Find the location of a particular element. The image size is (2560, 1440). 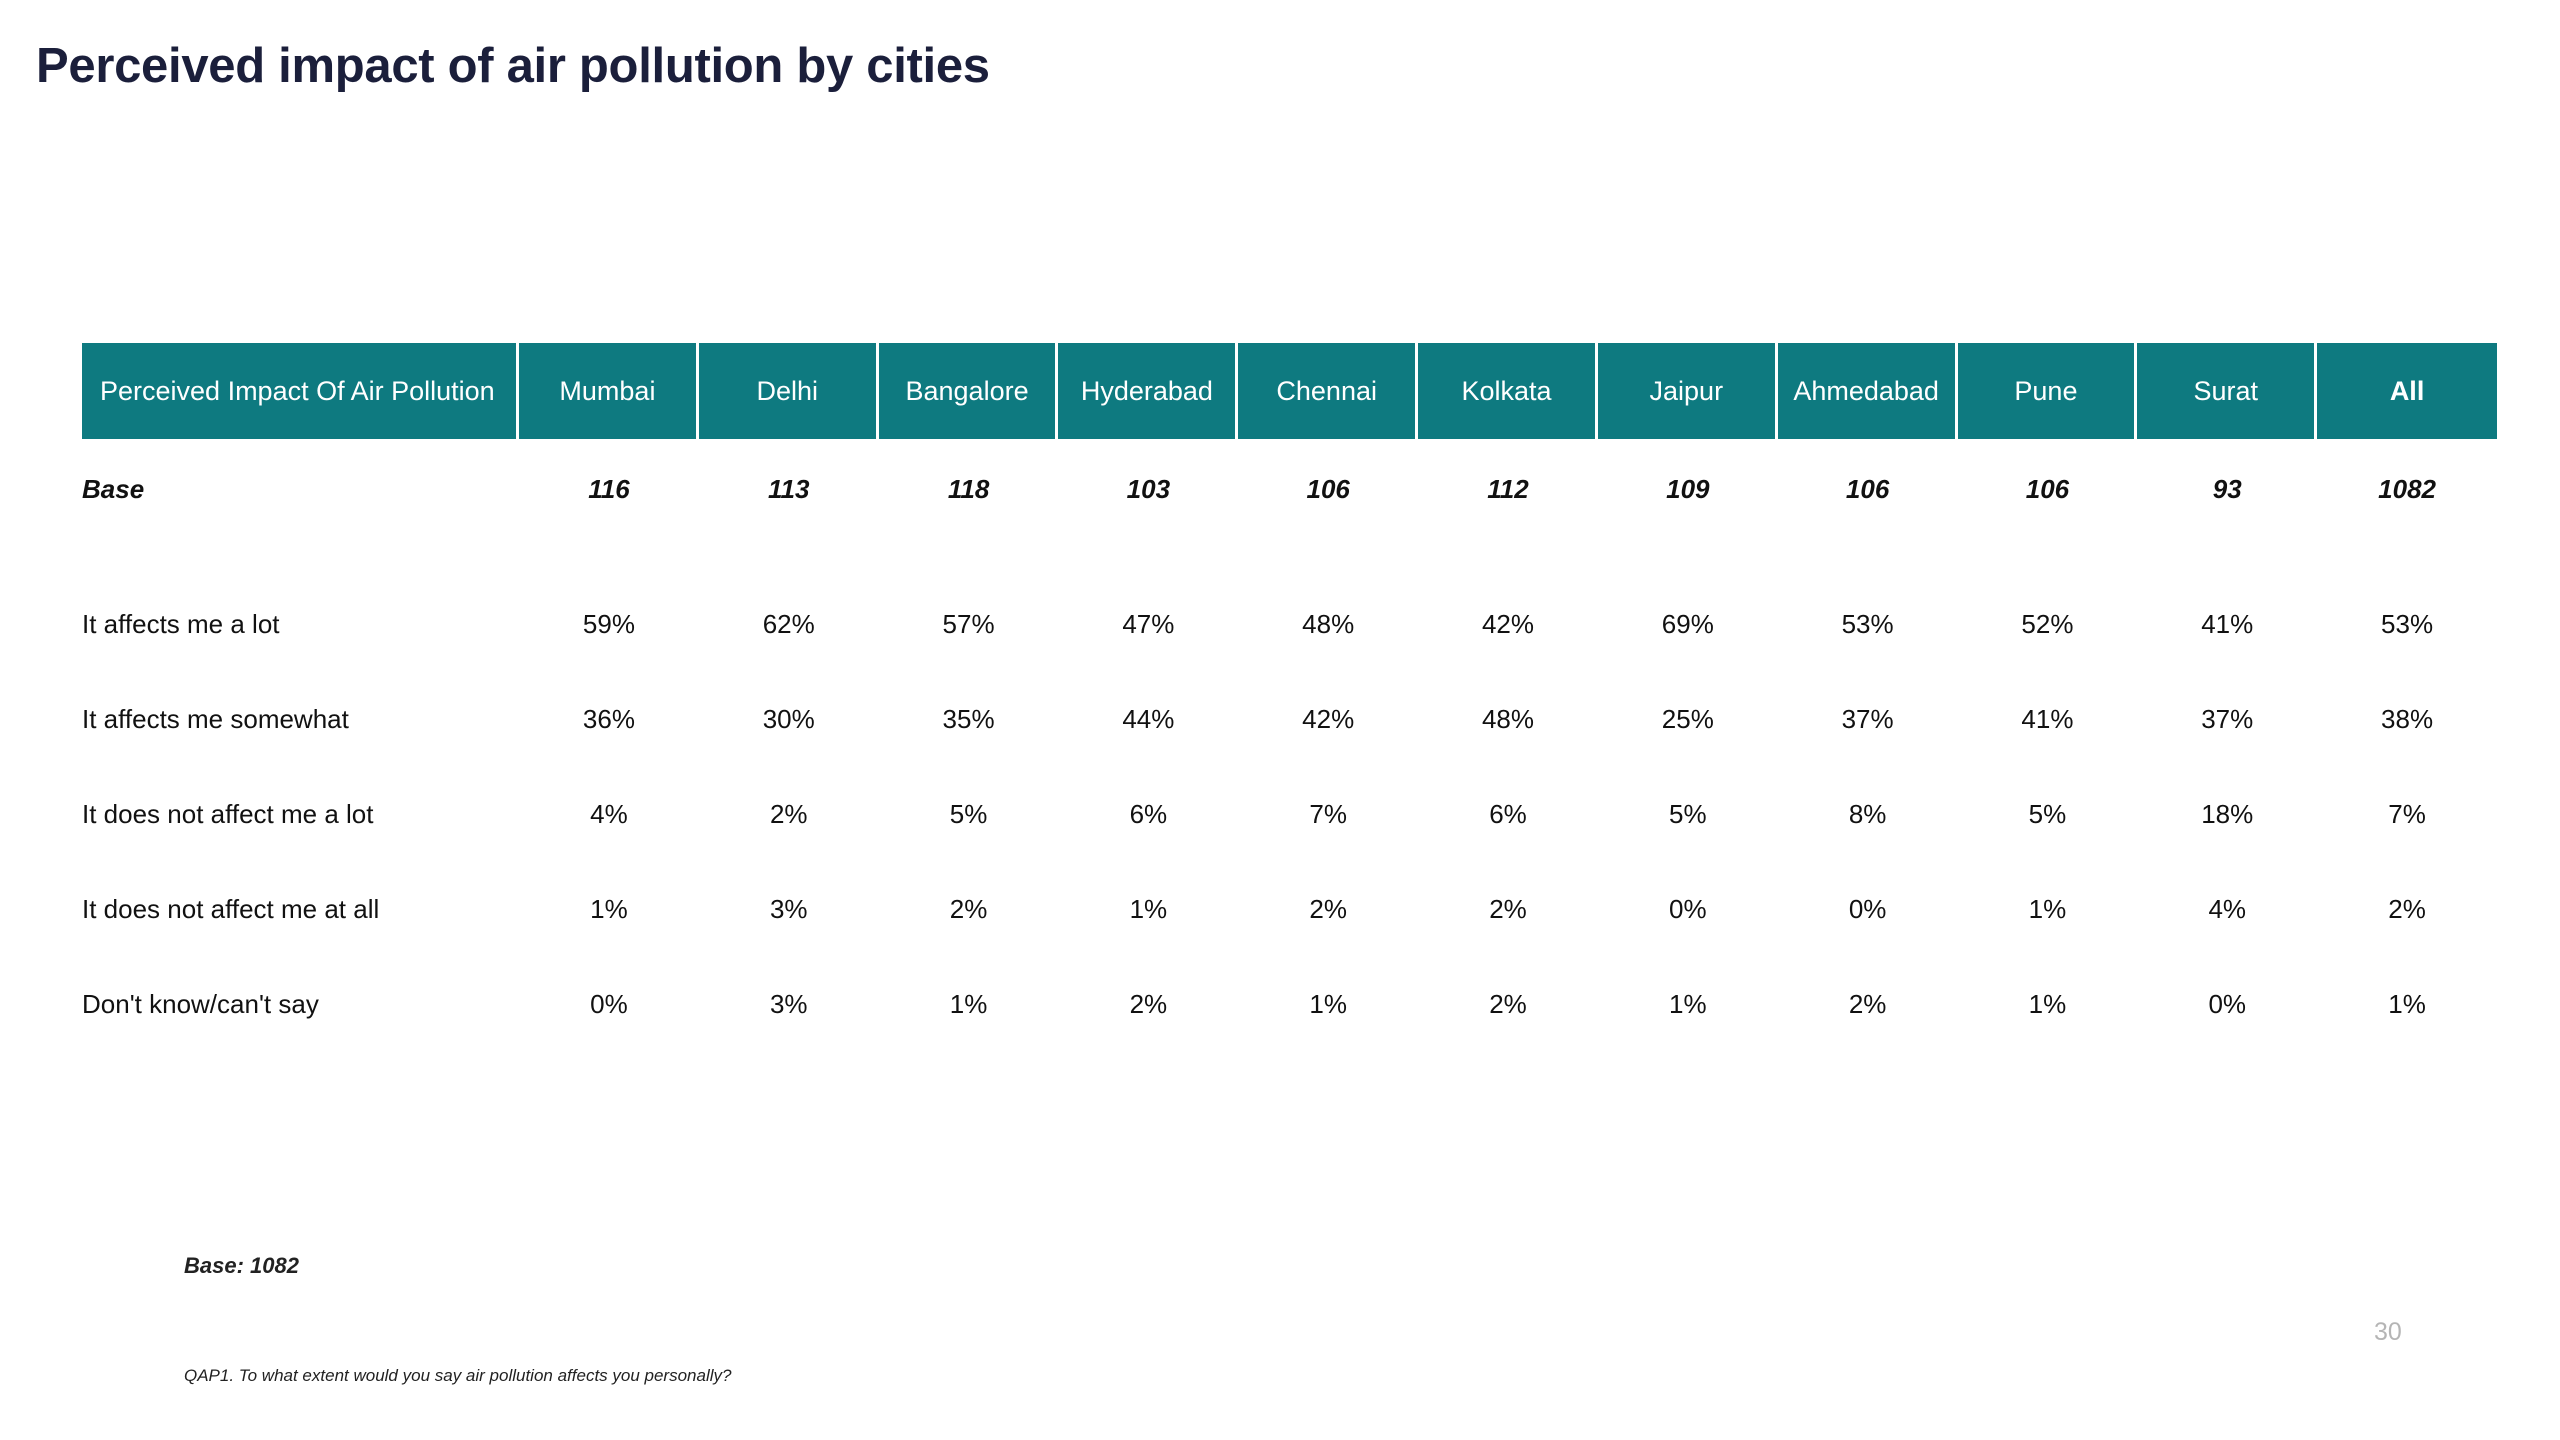

header-cell: Chennai is located at coordinates (1328, 391).